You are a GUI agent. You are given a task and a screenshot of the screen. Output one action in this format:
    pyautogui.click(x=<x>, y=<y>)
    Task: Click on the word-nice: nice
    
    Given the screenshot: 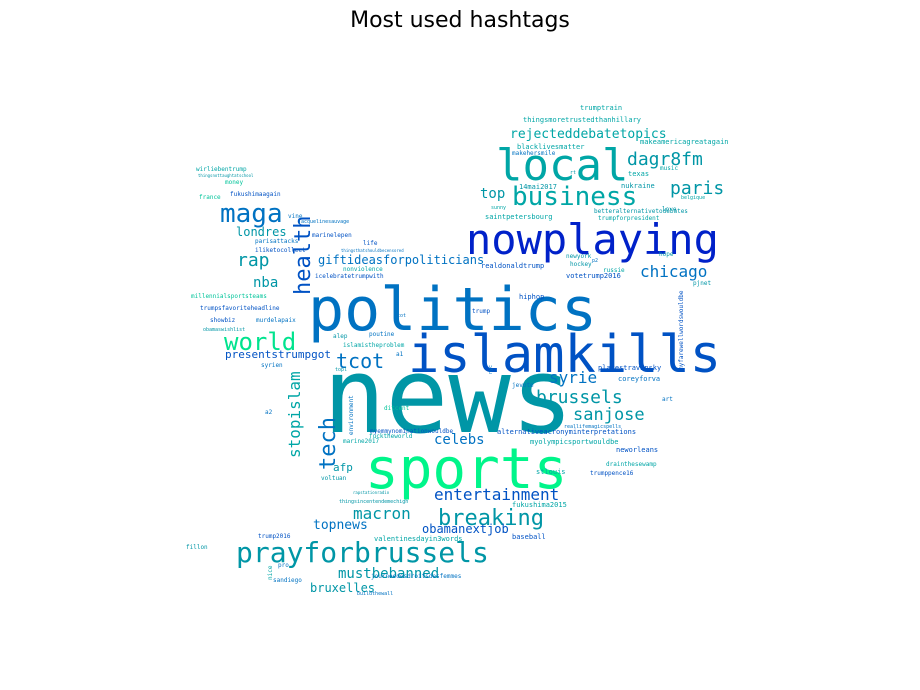 What is the action you would take?
    pyautogui.click(x=270, y=572)
    